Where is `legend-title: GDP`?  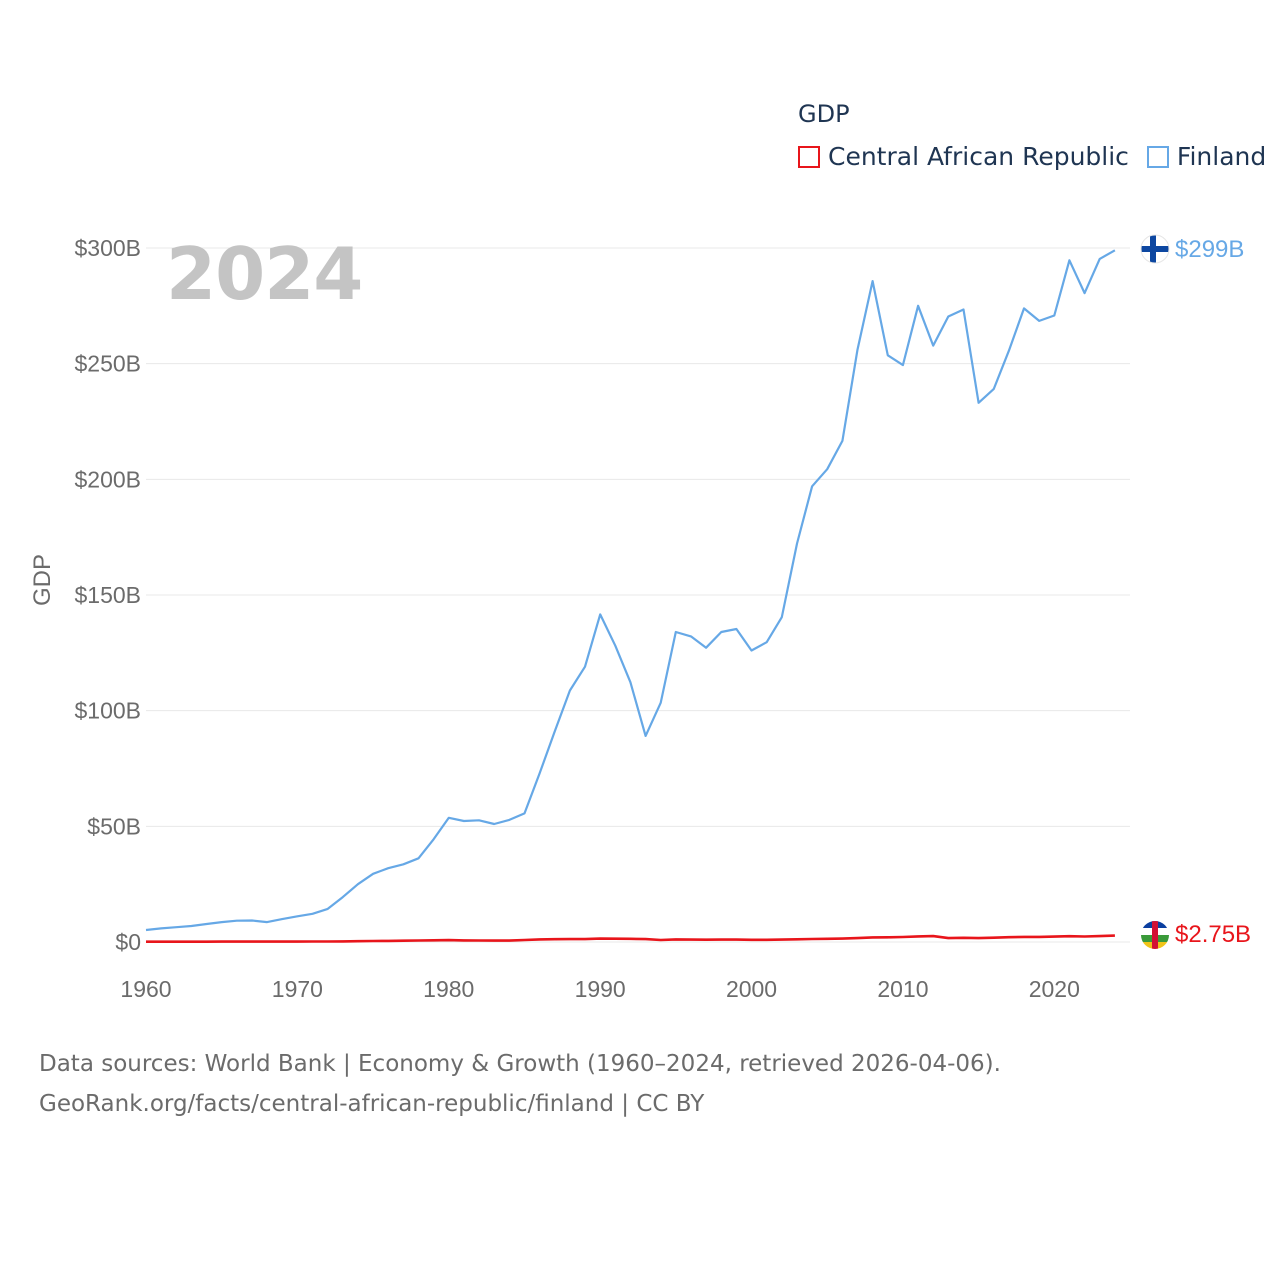
legend-title: GDP is located at coordinates (824, 114).